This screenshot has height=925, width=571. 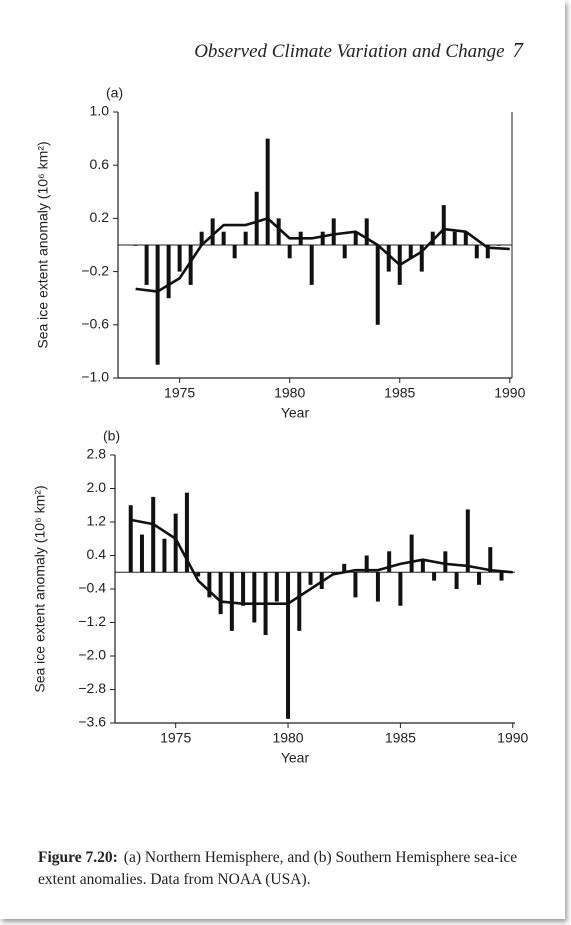 I want to click on y-tick-label: −0.4, so click(x=92, y=588).